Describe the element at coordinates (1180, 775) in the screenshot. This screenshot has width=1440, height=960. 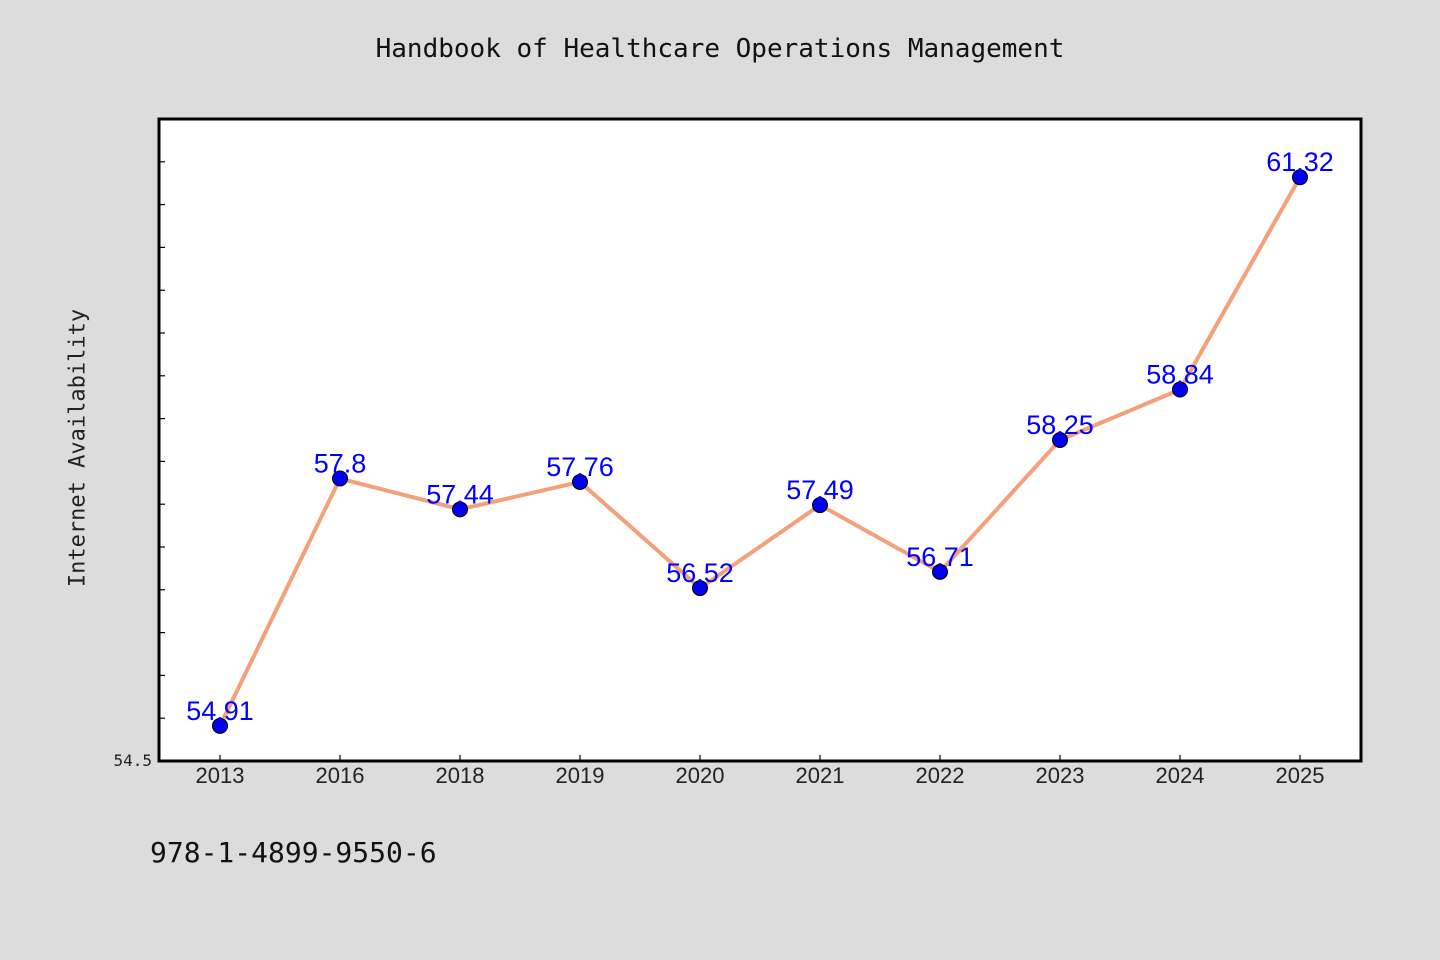
I see `x-tick-label: 2024` at that location.